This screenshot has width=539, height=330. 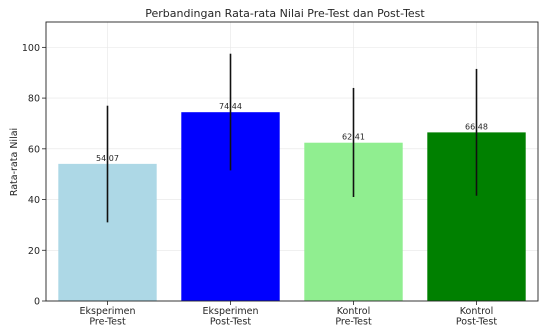 What do you see at coordinates (353, 322) in the screenshot?
I see `x-tick-label-2-1: Pre-Test` at bounding box center [353, 322].